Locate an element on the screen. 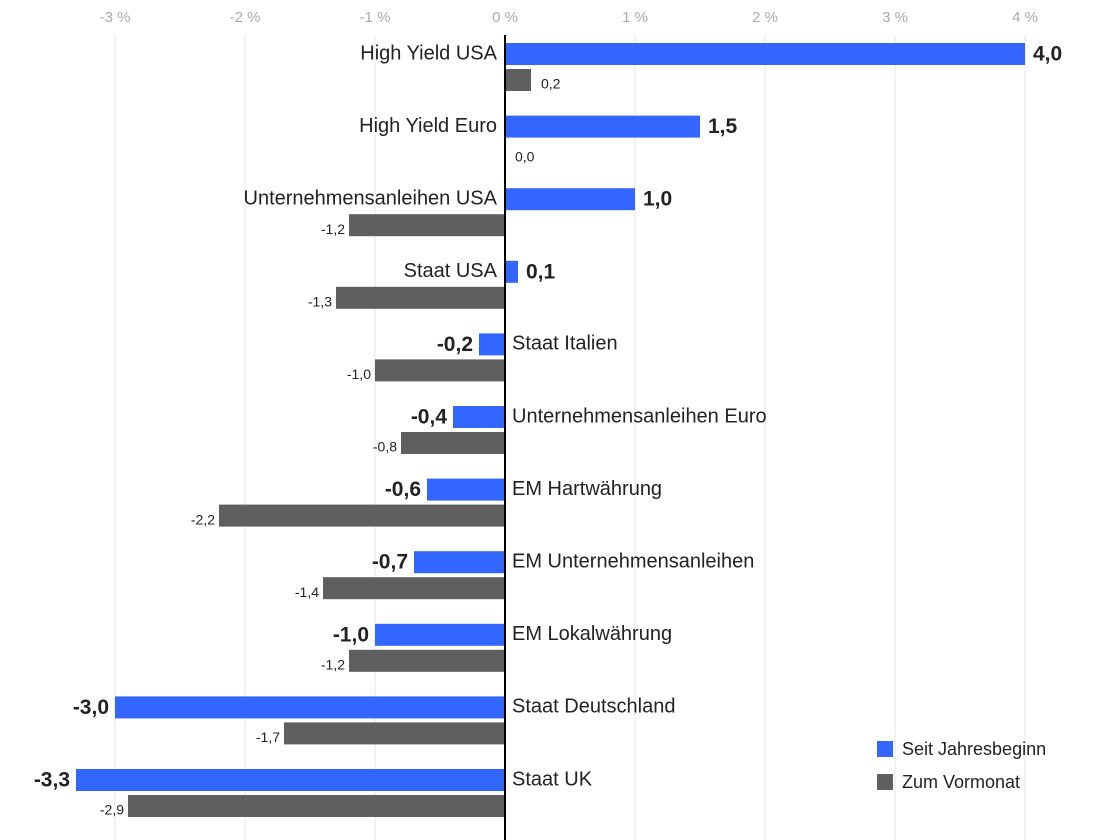 The width and height of the screenshot is (1098, 840). category-label: Staat Deutschland is located at coordinates (593, 707).